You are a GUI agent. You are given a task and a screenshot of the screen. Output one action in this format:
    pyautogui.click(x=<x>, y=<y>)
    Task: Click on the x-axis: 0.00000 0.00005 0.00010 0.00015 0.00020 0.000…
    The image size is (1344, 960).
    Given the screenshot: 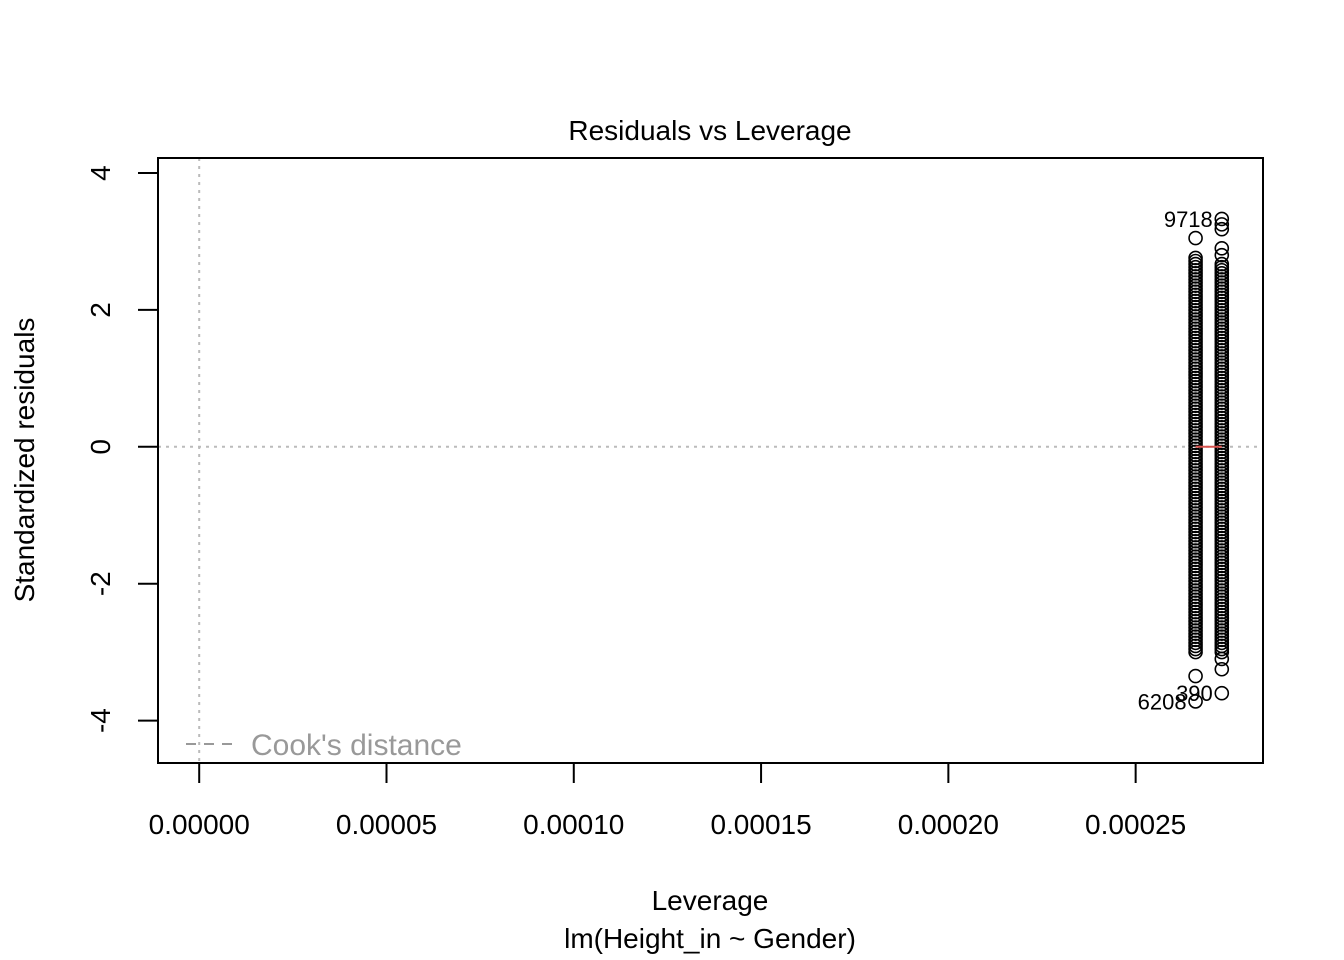 What is the action you would take?
    pyautogui.click(x=667, y=801)
    